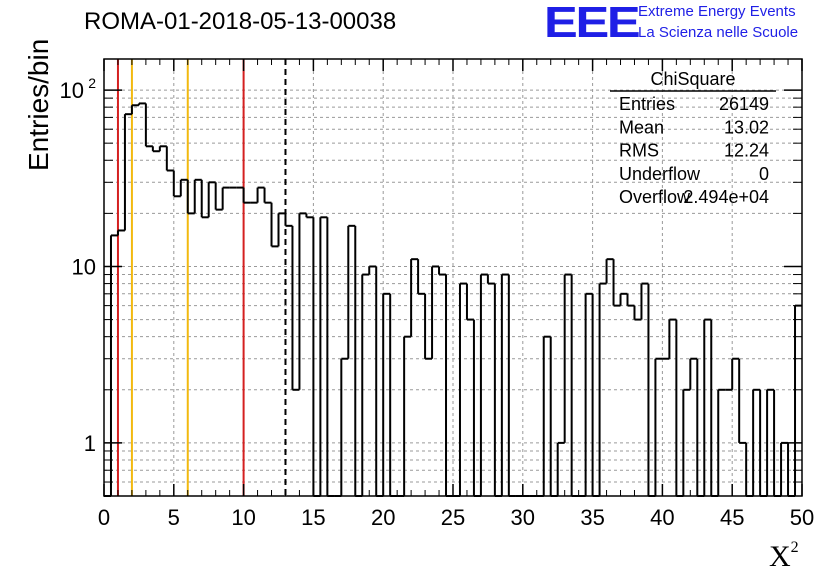  I want to click on y-tick-exponent: 2, so click(92, 83).